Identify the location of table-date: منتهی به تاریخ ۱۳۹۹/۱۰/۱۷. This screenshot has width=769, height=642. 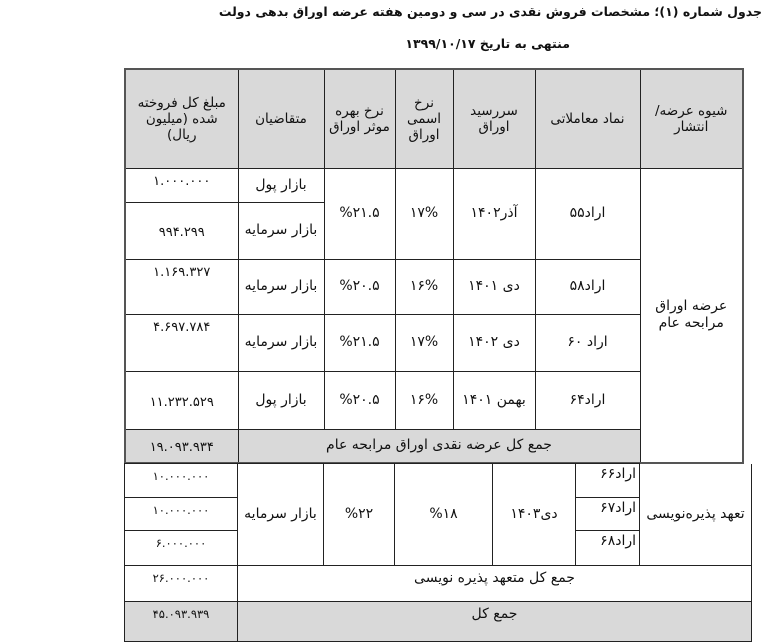
(487, 43).